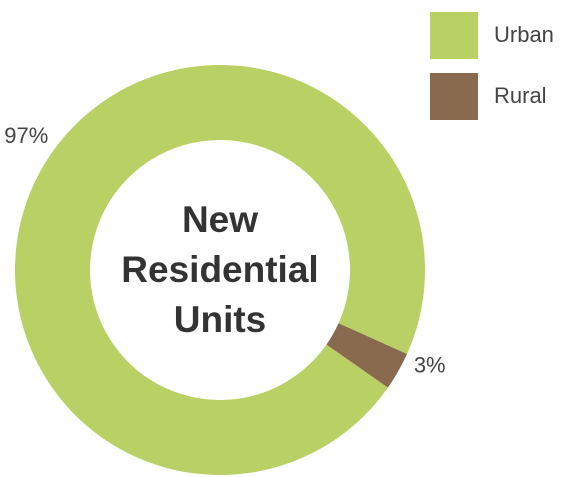 This screenshot has width=562, height=477. I want to click on value-label: 3%, so click(430, 364).